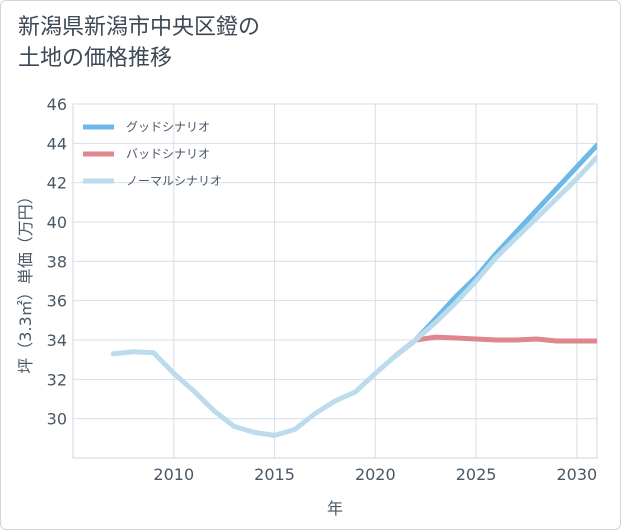  I want to click on title-line-1: 新潟県新潟市中央区鐙の, so click(139, 27).